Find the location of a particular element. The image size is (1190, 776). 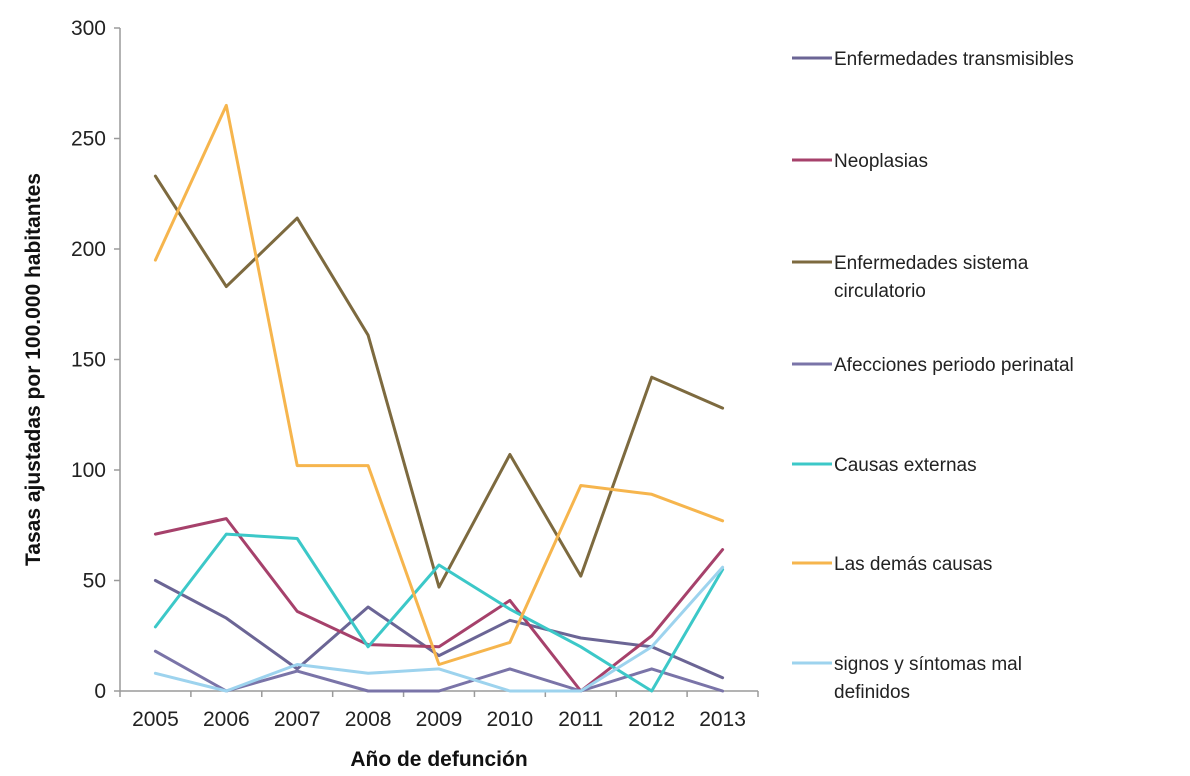

y-tick-label: 150 is located at coordinates (88, 360).